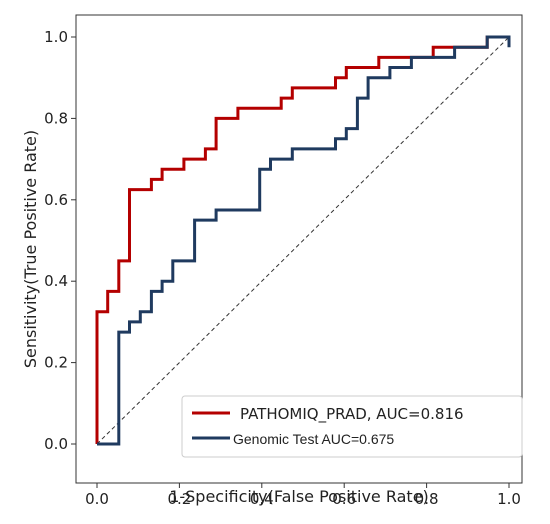 Image resolution: width=550 pixels, height=524 pixels. I want to click on y-tick-label: 0.6, so click(56, 200).